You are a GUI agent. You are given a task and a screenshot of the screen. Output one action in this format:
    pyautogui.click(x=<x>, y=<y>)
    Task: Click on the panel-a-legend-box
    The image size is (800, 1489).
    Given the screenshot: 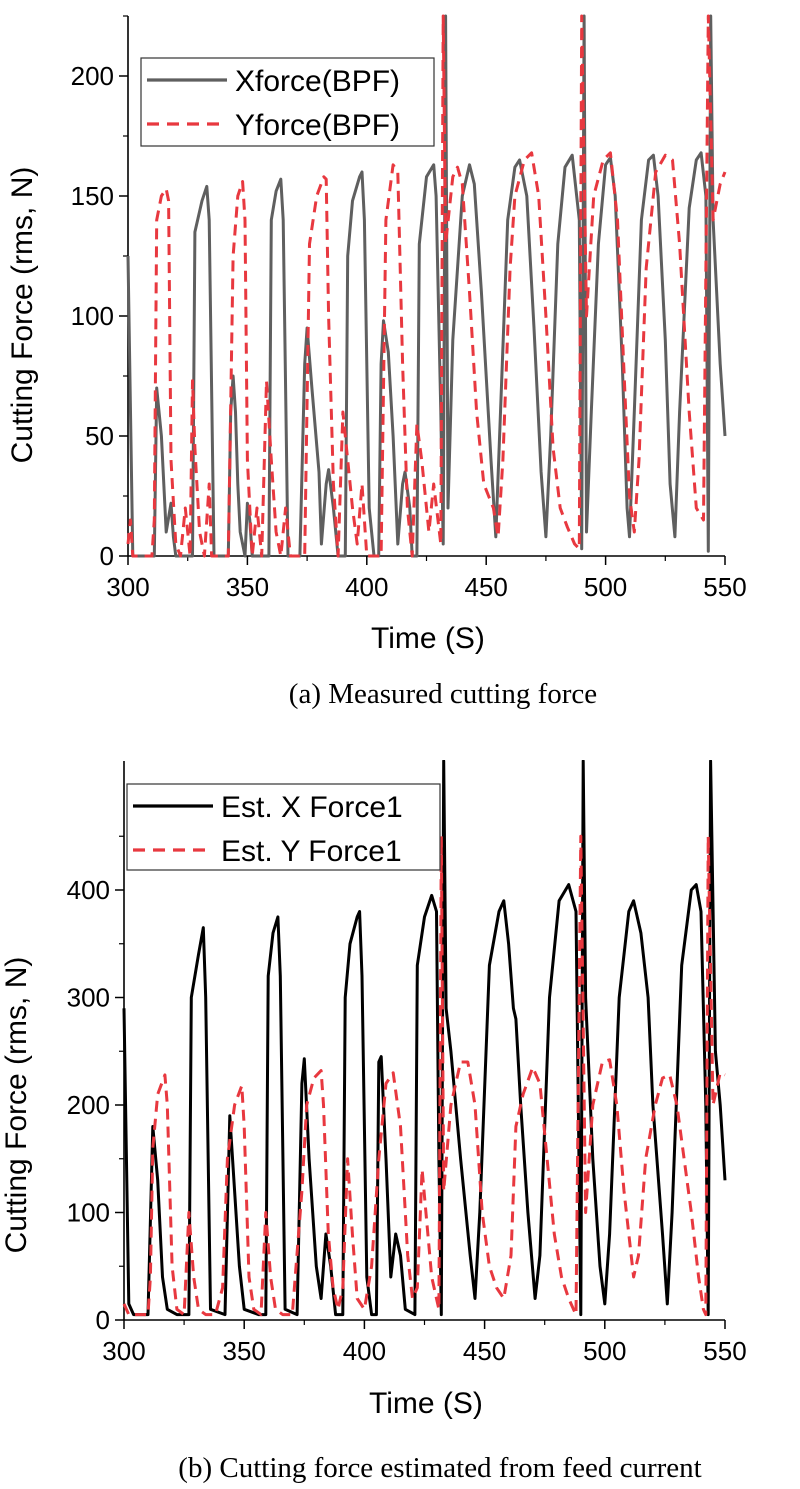 What is the action you would take?
    pyautogui.click(x=287, y=102)
    